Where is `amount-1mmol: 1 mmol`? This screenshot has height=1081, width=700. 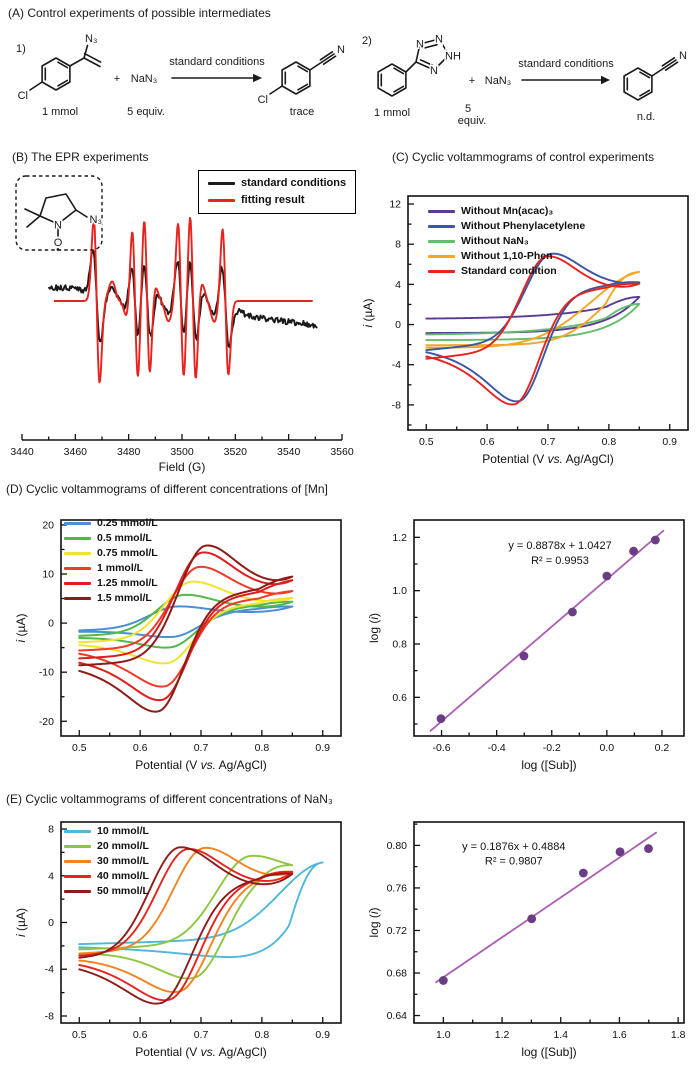 amount-1mmol: 1 mmol is located at coordinates (392, 113).